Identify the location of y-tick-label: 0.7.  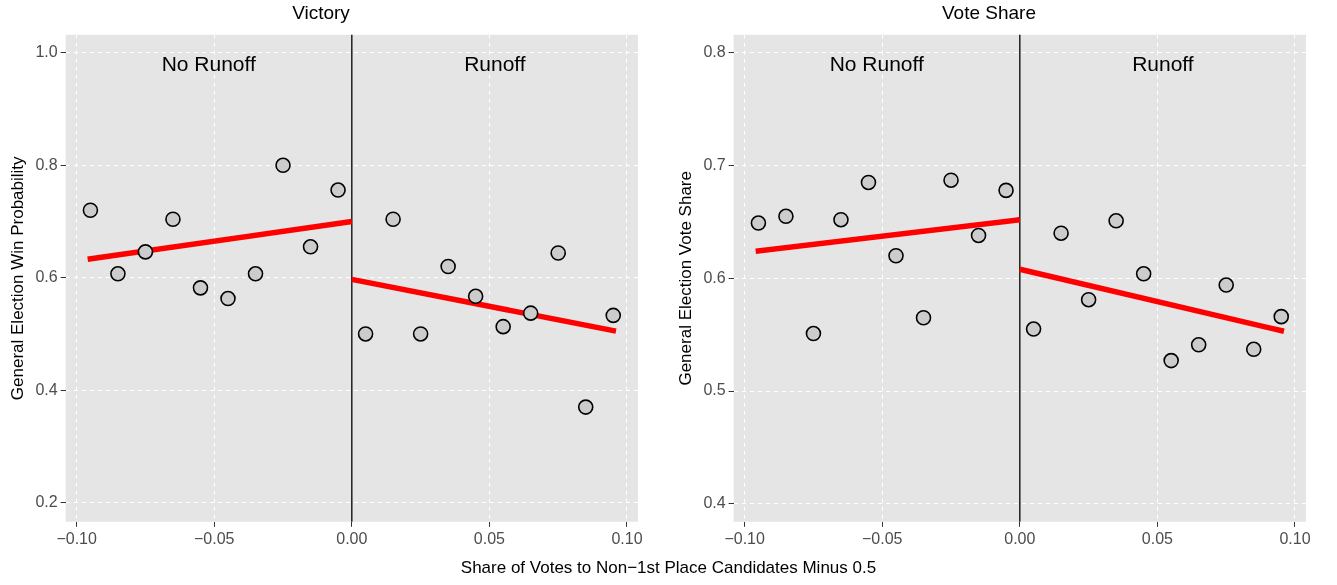
(714, 164).